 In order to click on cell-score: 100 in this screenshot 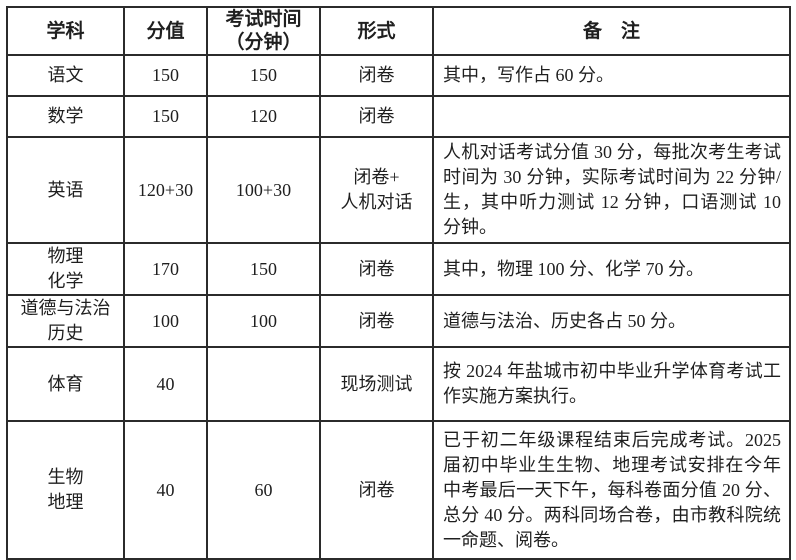, I will do `click(165, 321)`.